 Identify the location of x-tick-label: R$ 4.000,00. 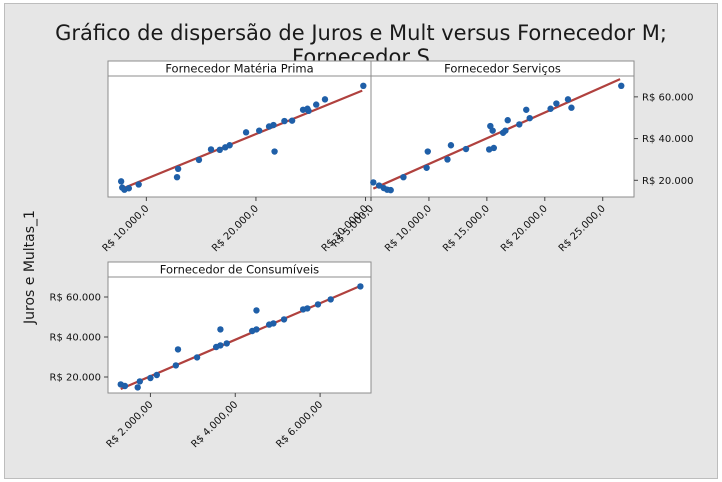
(214, 424).